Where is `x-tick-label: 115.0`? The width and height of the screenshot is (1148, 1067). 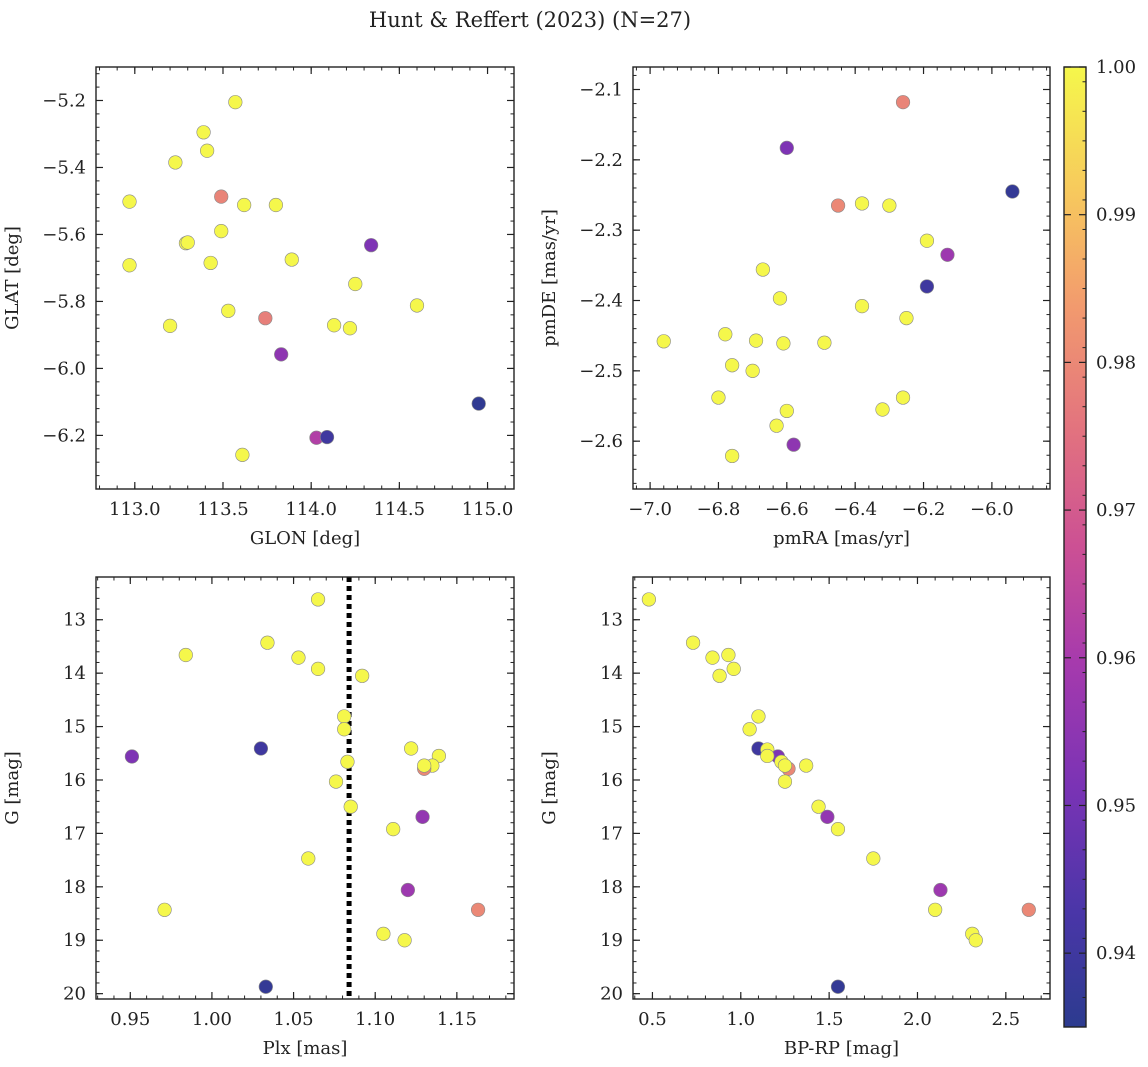
x-tick-label: 115.0 is located at coordinates (488, 509).